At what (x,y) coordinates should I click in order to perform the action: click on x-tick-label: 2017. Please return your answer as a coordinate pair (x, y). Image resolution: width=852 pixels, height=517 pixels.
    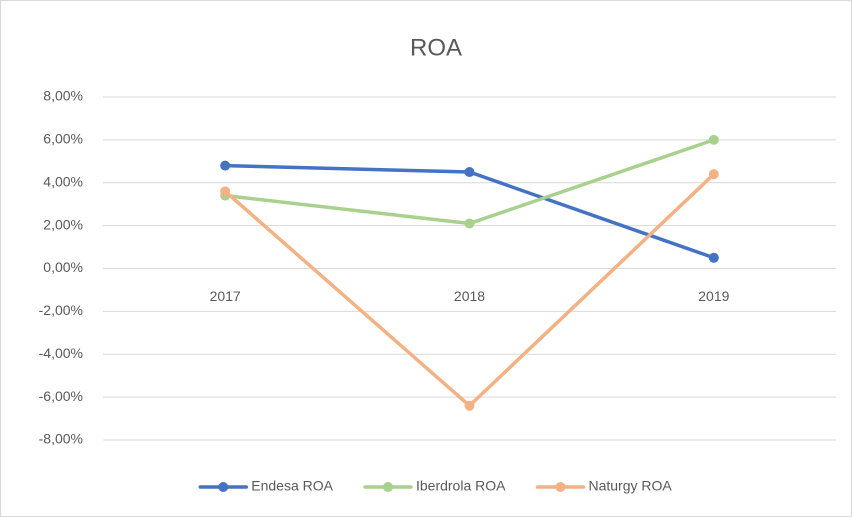
    Looking at the image, I should click on (225, 296).